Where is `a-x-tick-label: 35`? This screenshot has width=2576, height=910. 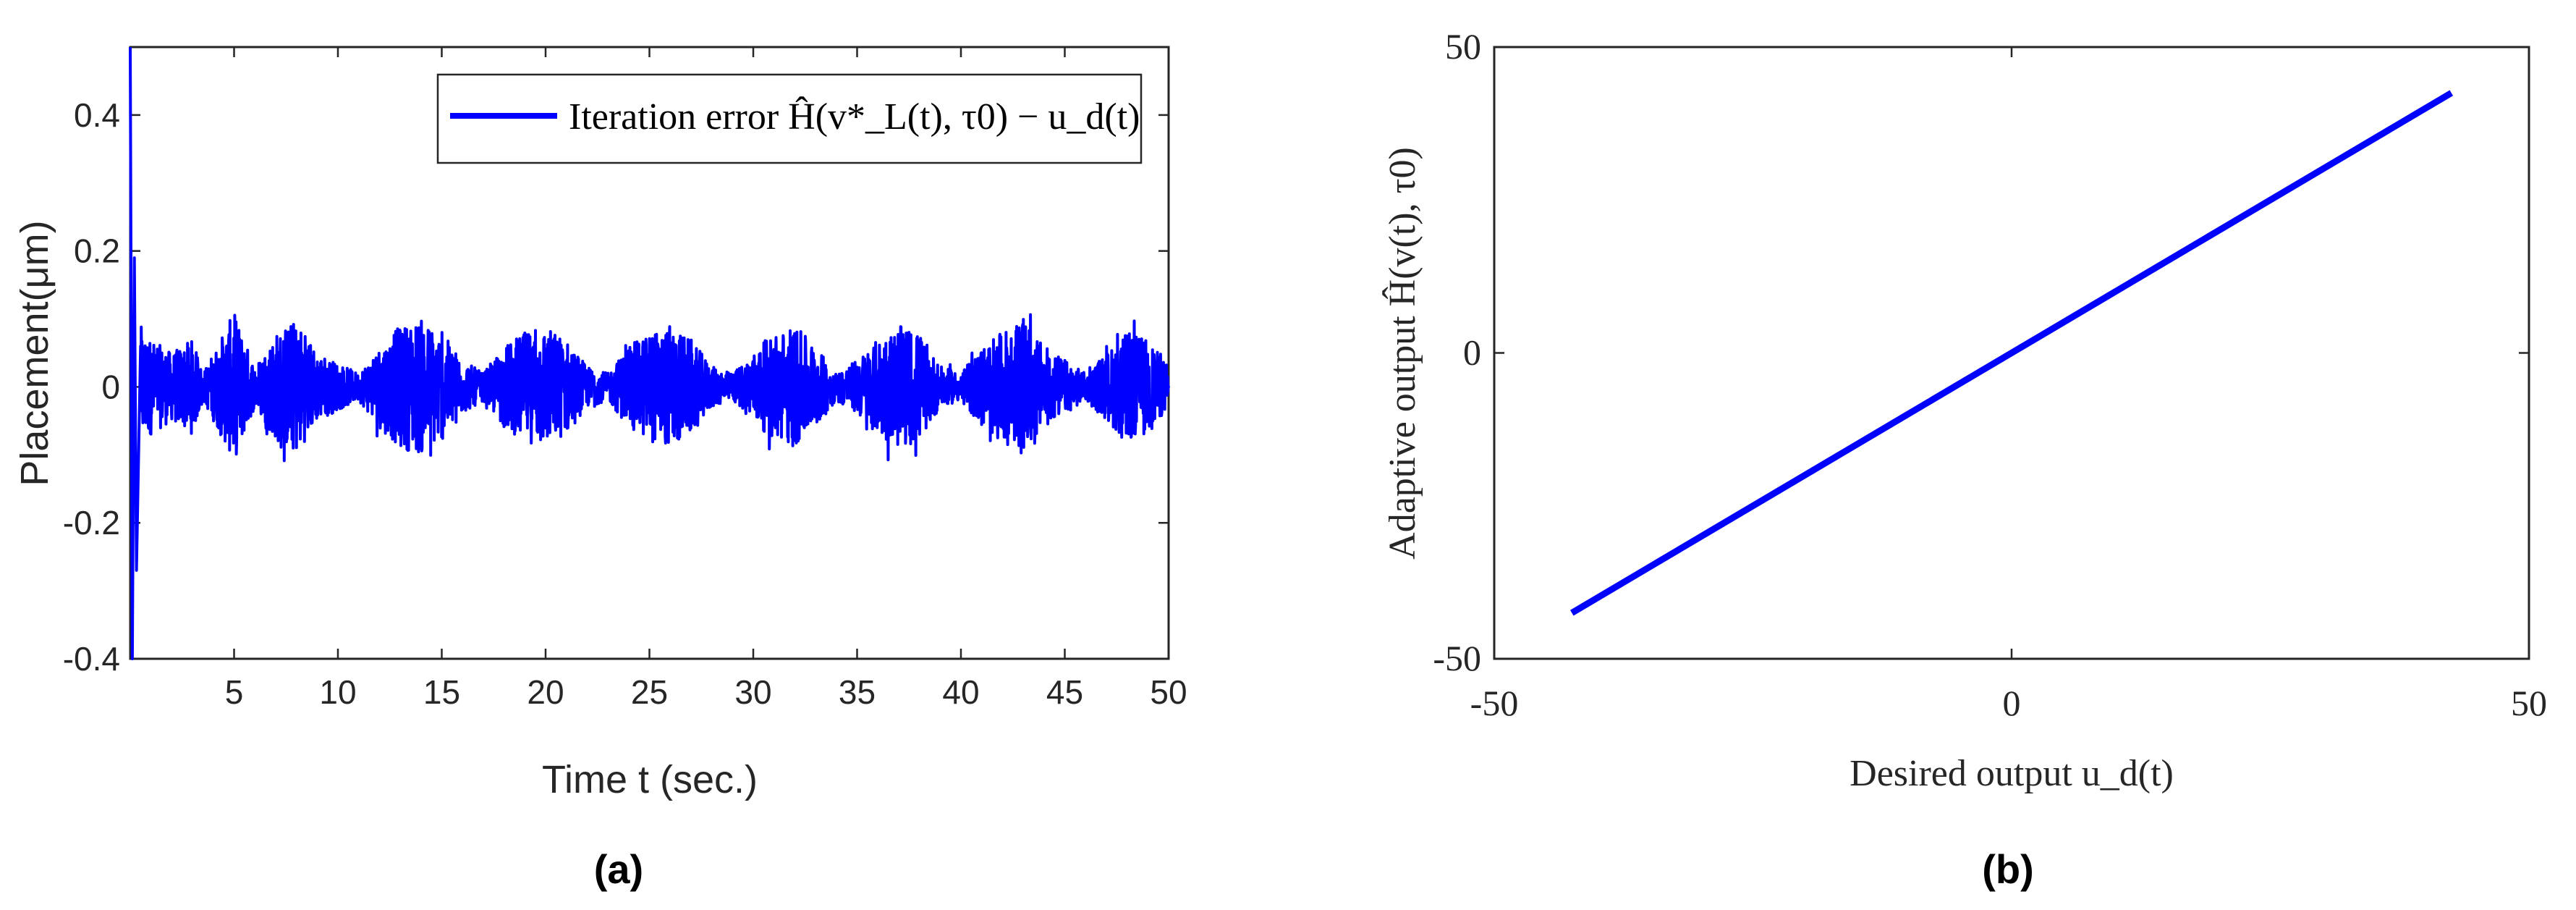
a-x-tick-label: 35 is located at coordinates (857, 692).